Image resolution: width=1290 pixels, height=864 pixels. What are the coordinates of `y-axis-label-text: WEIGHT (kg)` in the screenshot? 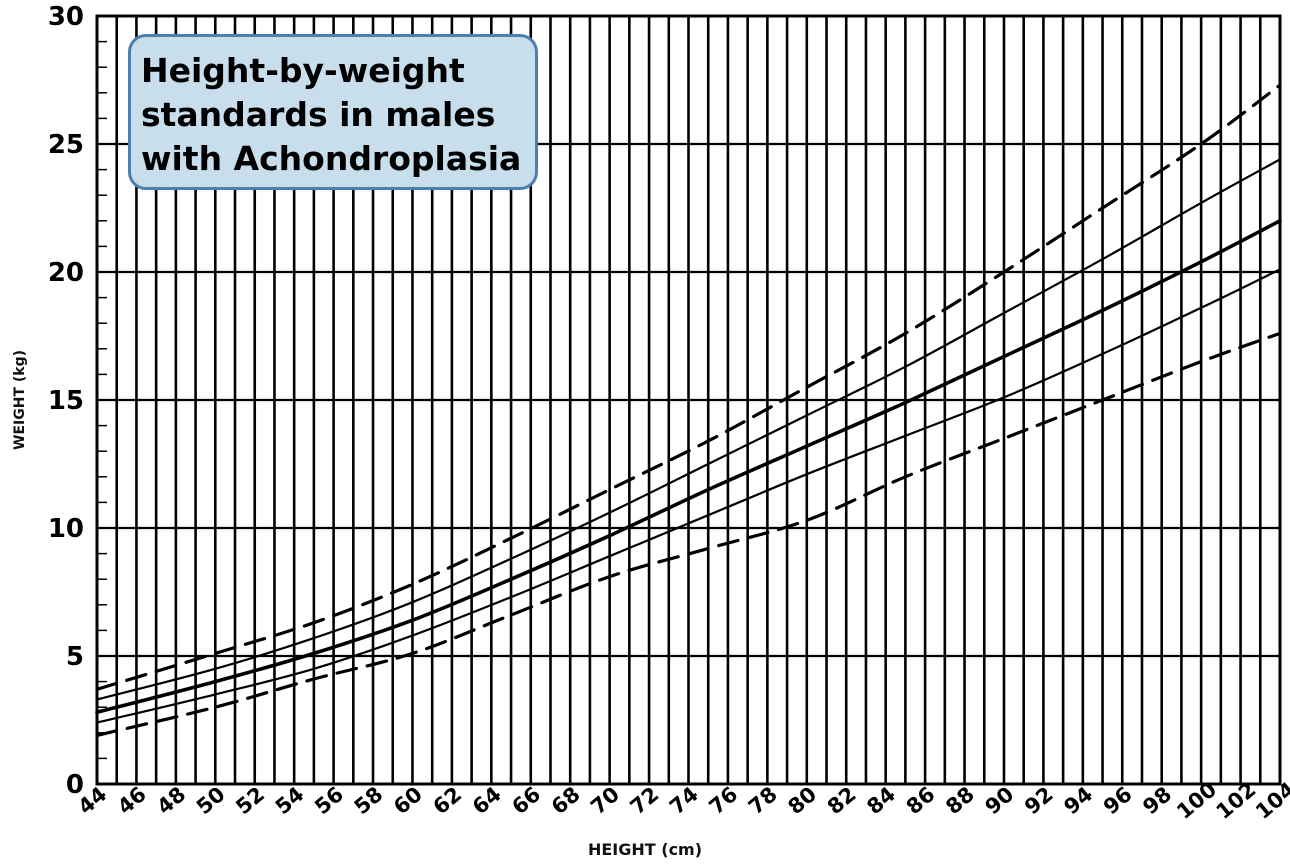 It's located at (20, 400).